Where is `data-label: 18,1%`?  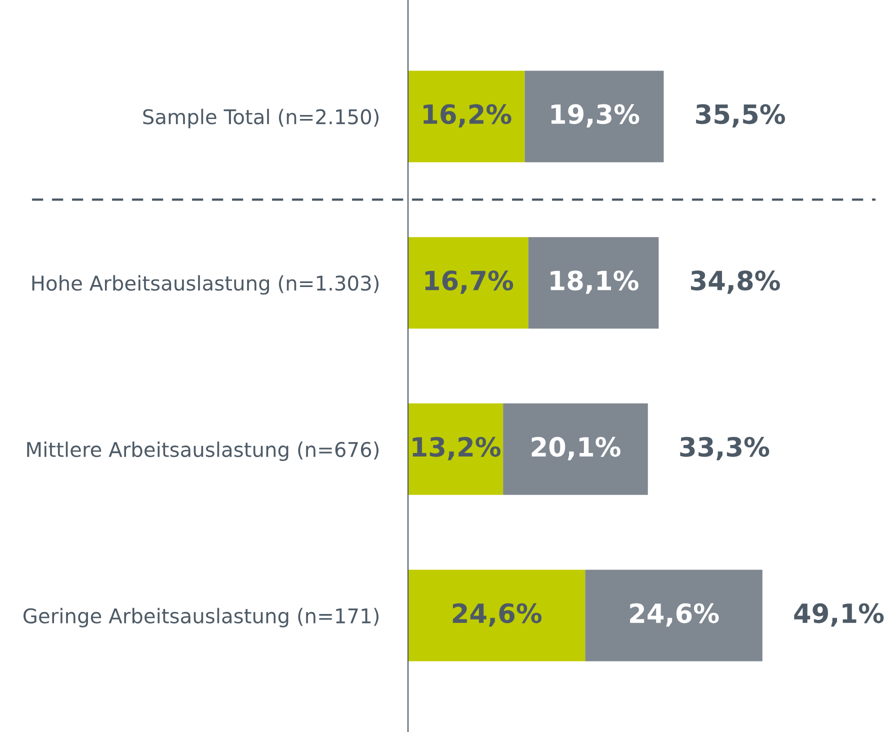 data-label: 18,1% is located at coordinates (594, 282).